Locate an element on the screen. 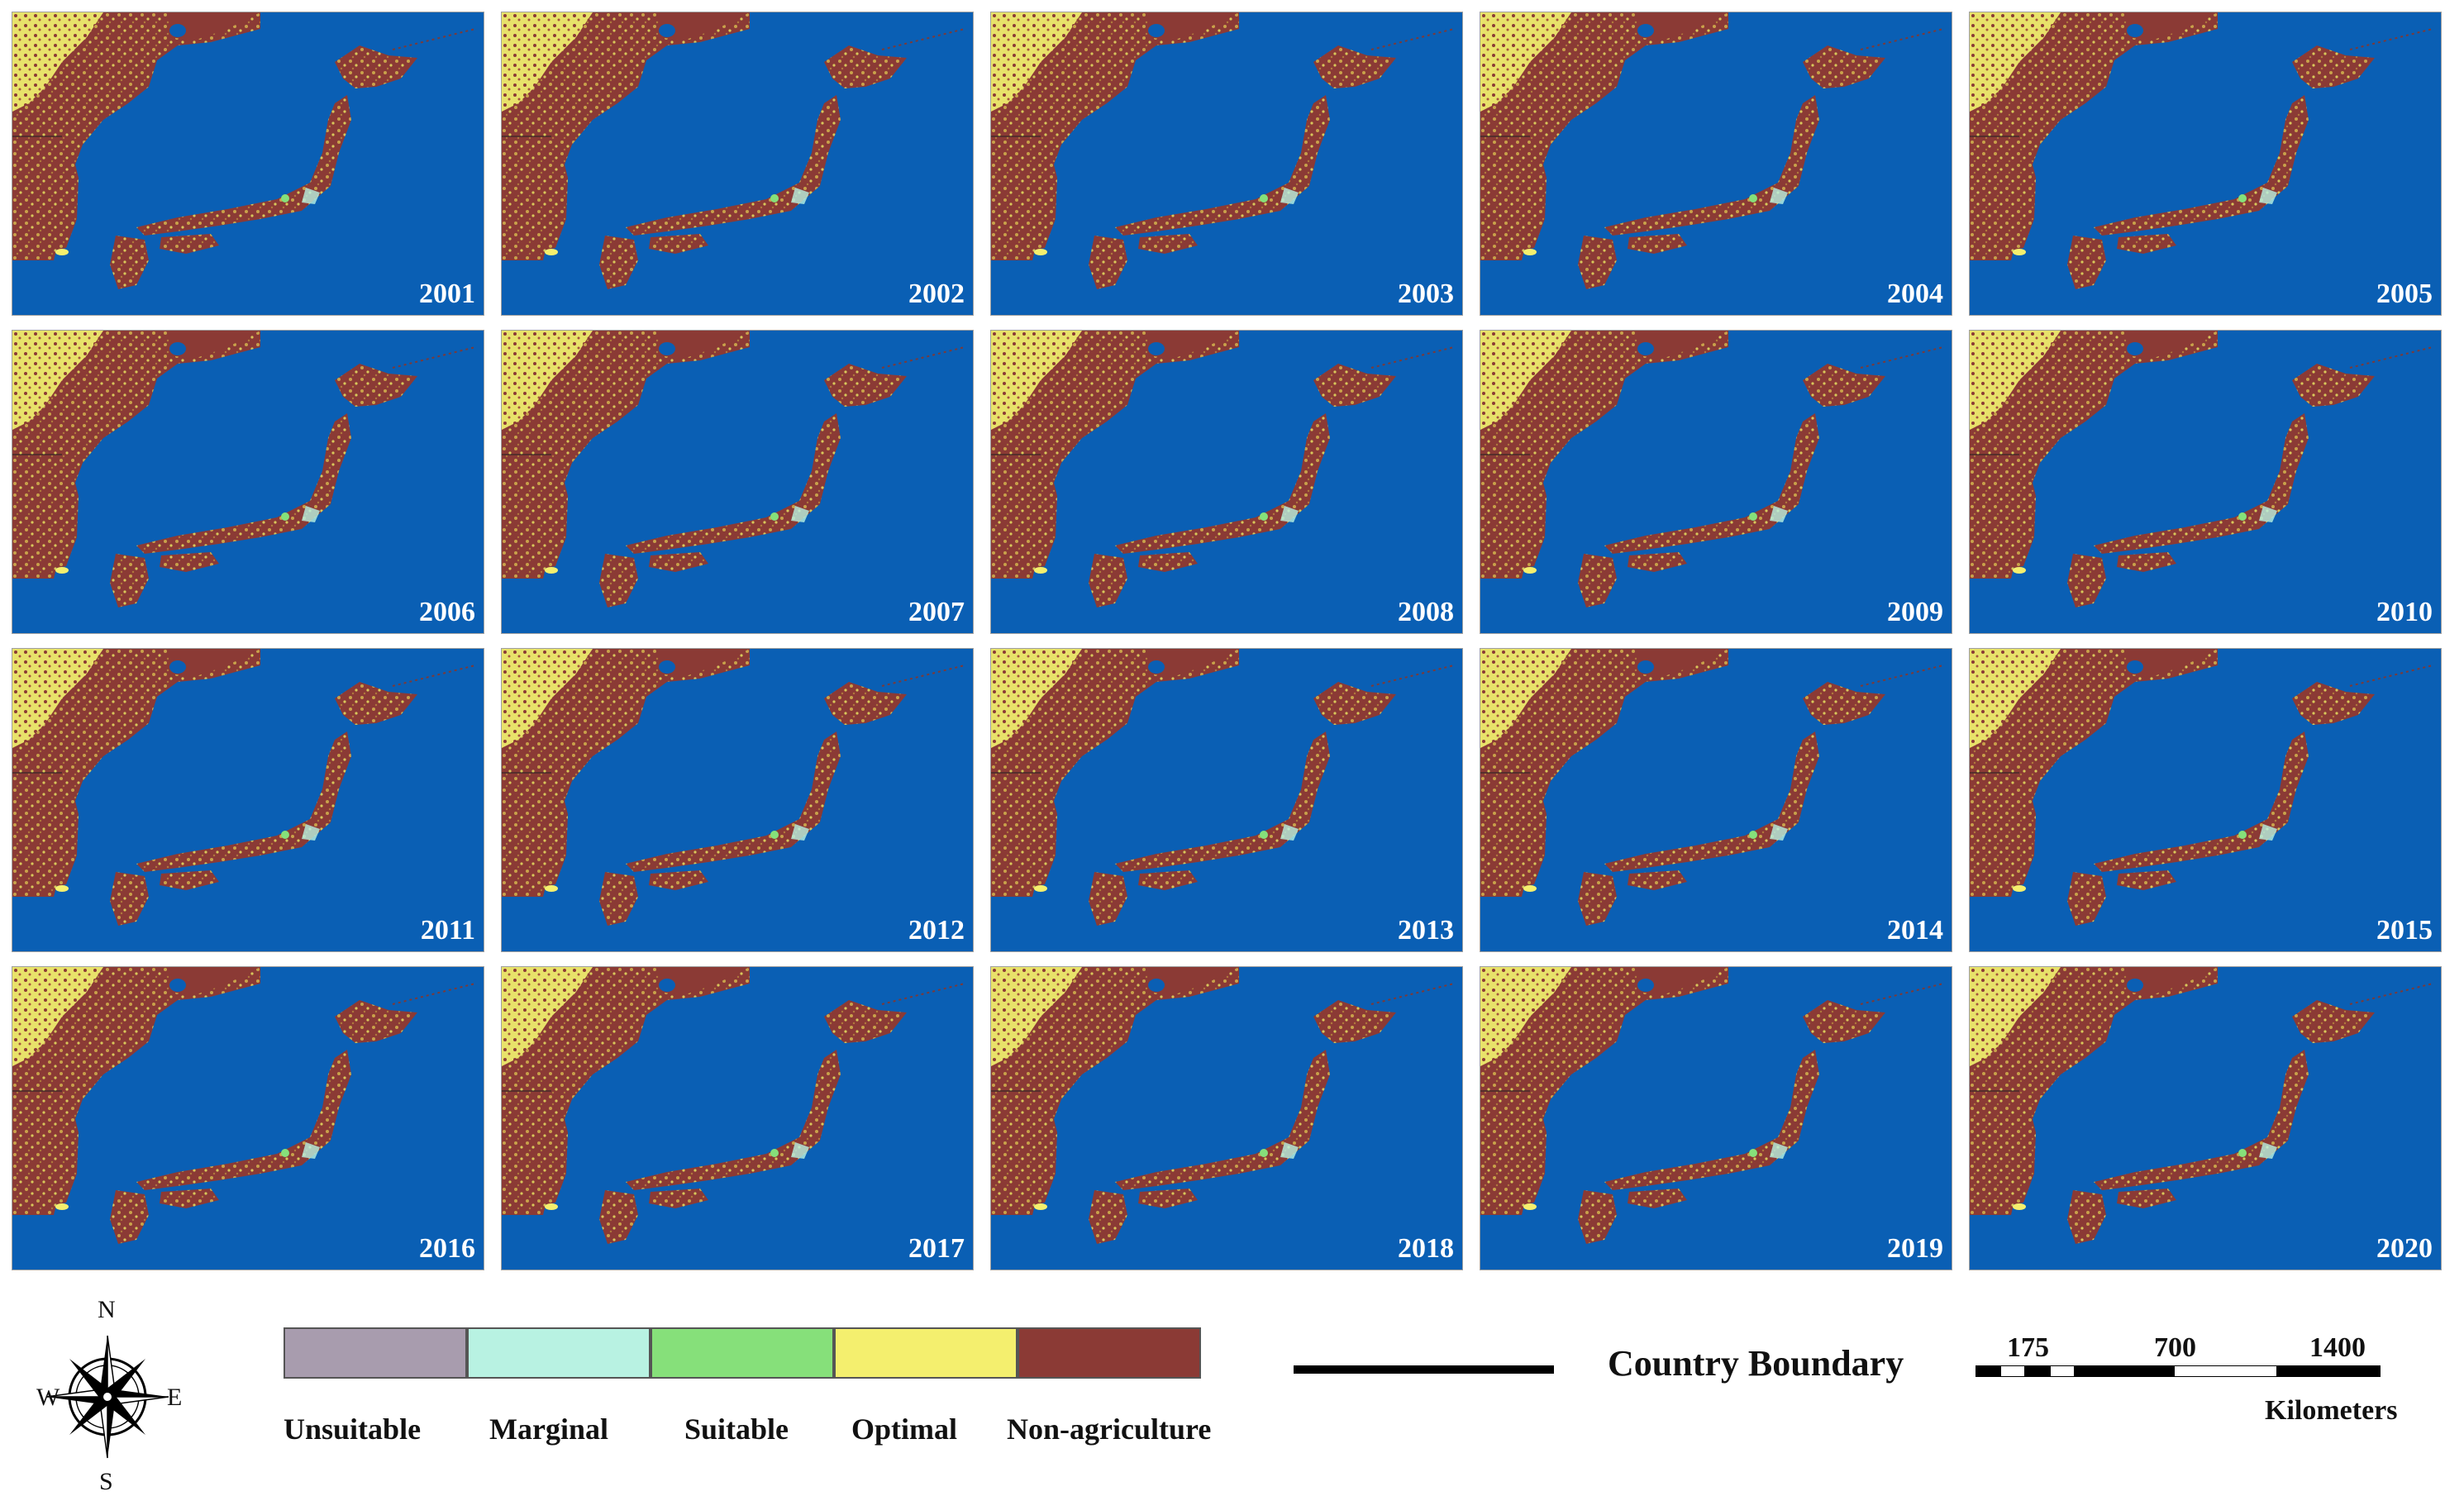  compass-rose: N S E W is located at coordinates (109, 1395).